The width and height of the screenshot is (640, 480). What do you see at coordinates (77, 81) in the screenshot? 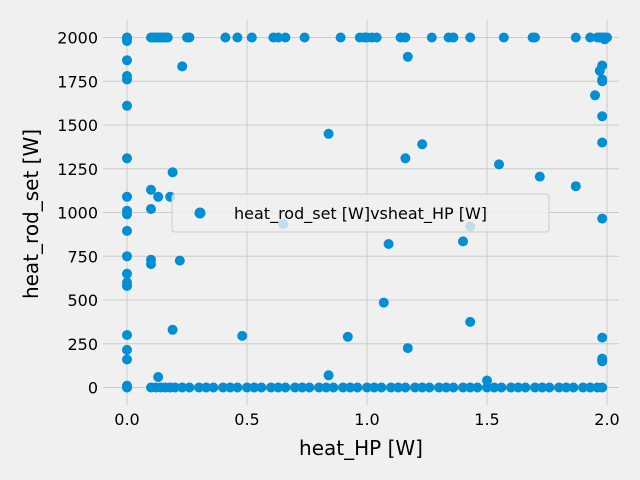
I see `y-tick-label: 1750` at bounding box center [77, 81].